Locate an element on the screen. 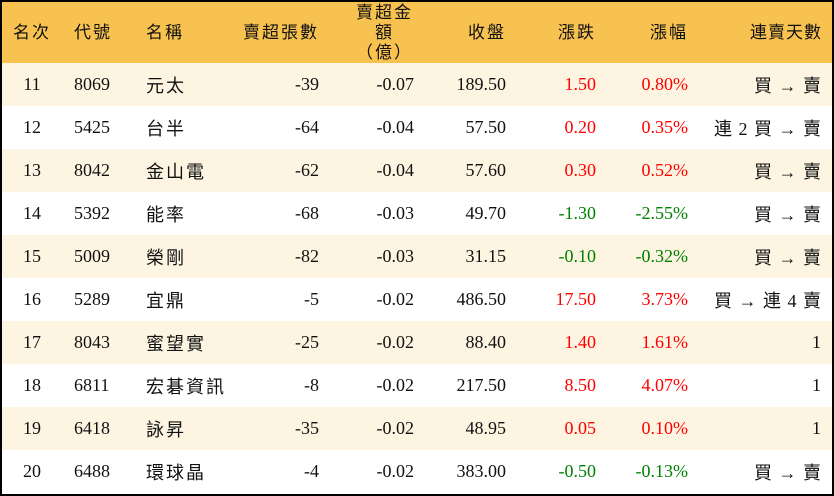  change-cell: -1.30 is located at coordinates (577, 213).